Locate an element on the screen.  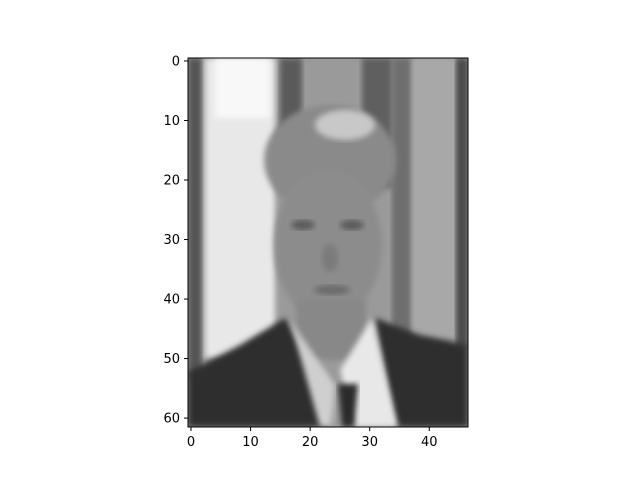
tie is located at coordinates (348, 405).